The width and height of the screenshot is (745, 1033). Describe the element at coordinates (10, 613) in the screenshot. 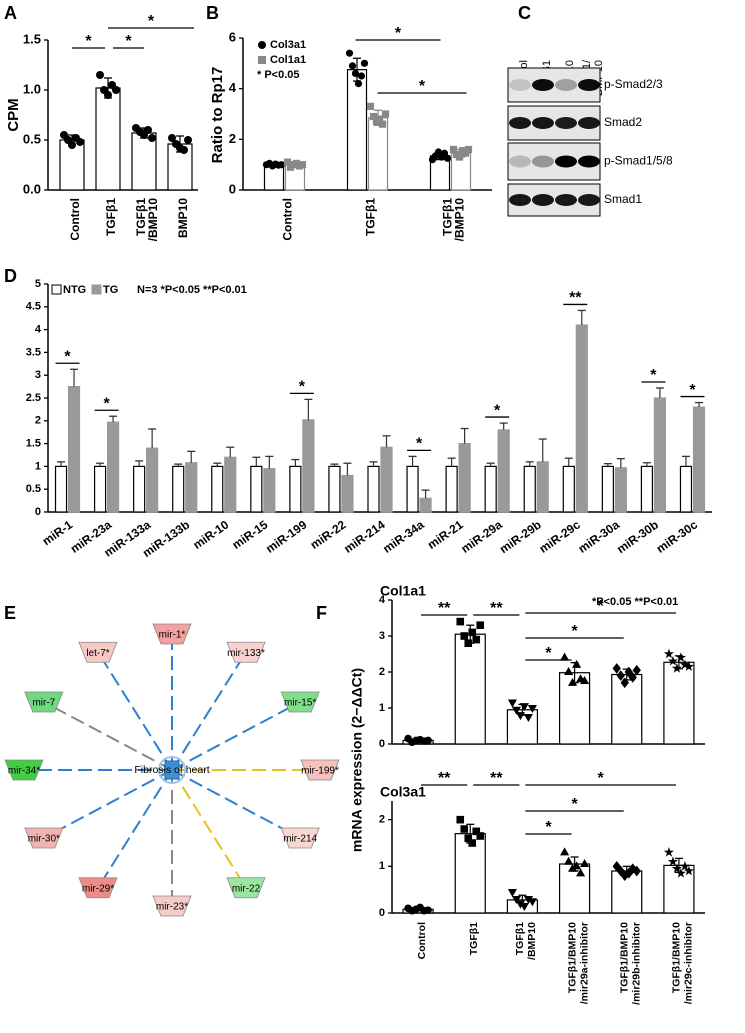

I see `panel-label: E` at that location.